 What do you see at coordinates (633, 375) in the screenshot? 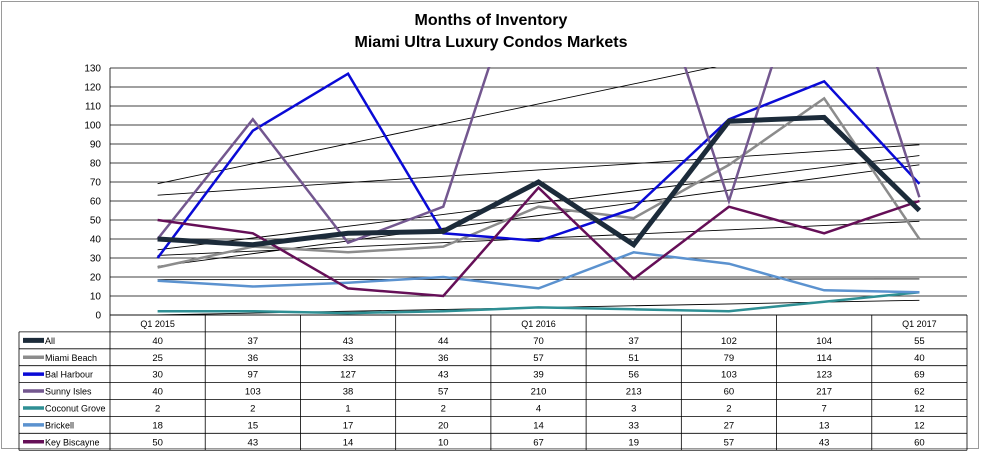
I see `table-cell-value: 56` at bounding box center [633, 375].